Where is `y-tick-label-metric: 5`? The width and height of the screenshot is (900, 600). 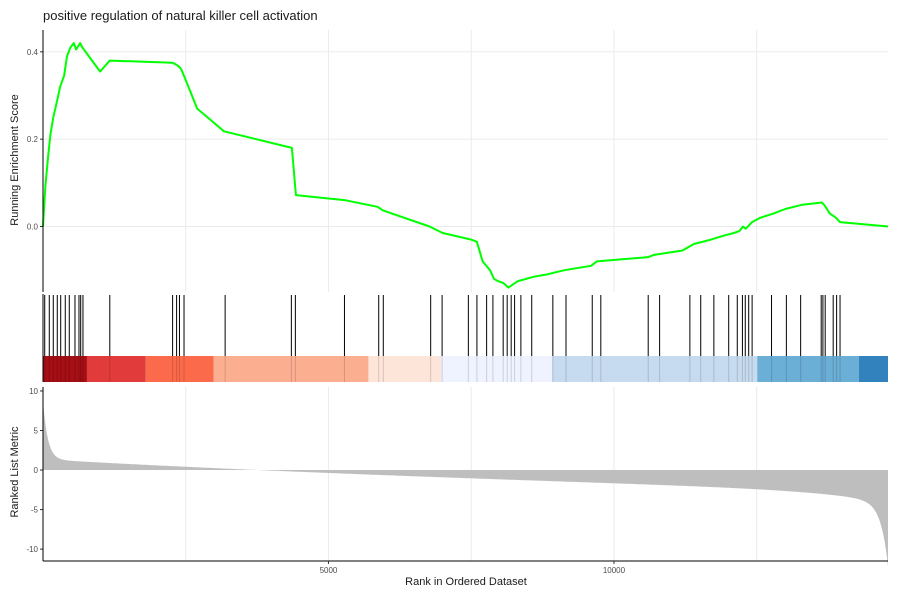
y-tick-label-metric: 5 is located at coordinates (36, 431).